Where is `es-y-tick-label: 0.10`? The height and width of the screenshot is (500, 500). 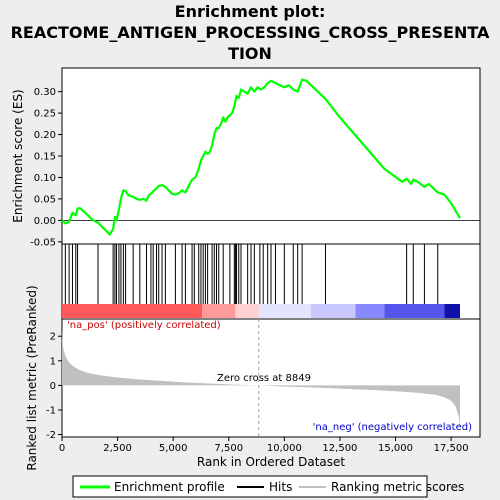
es-y-tick-label: 0.10 is located at coordinates (45, 178).